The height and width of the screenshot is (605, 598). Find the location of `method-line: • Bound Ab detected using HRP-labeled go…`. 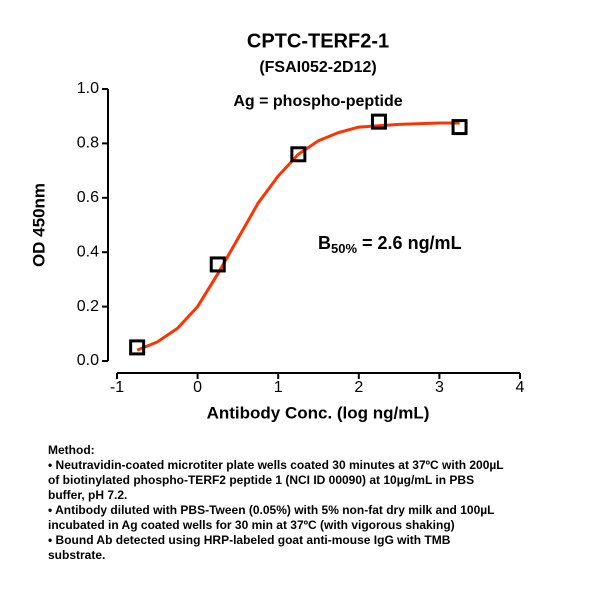

method-line: • Bound Ab detected using HRP-labeled go… is located at coordinates (249, 540).